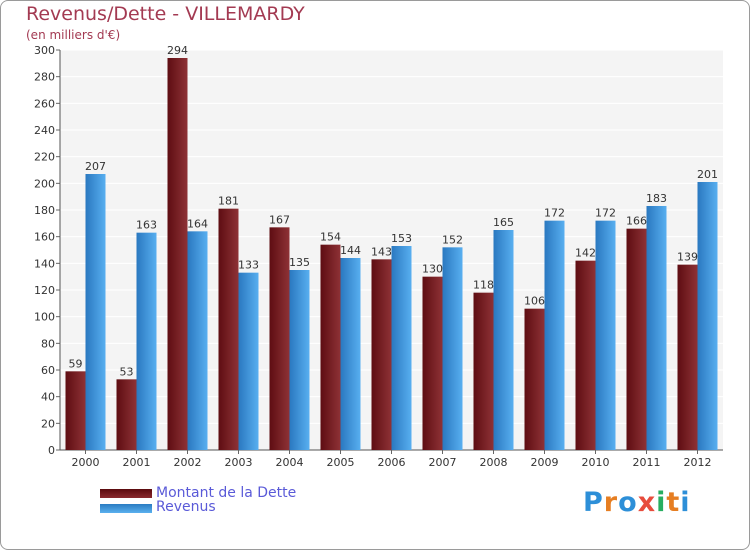 This screenshot has width=750, height=550. Describe the element at coordinates (596, 462) in the screenshot. I see `x-tick-label-2010: 2010` at that location.